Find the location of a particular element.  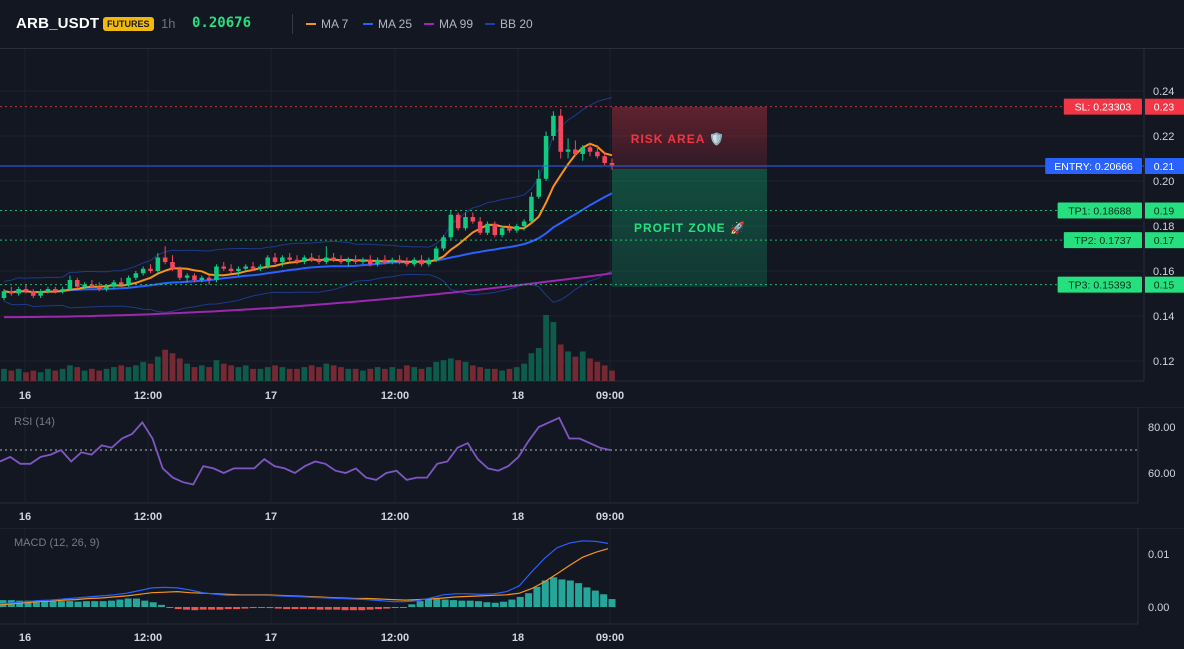

legend-ma25: MA 25 is located at coordinates (387, 24).